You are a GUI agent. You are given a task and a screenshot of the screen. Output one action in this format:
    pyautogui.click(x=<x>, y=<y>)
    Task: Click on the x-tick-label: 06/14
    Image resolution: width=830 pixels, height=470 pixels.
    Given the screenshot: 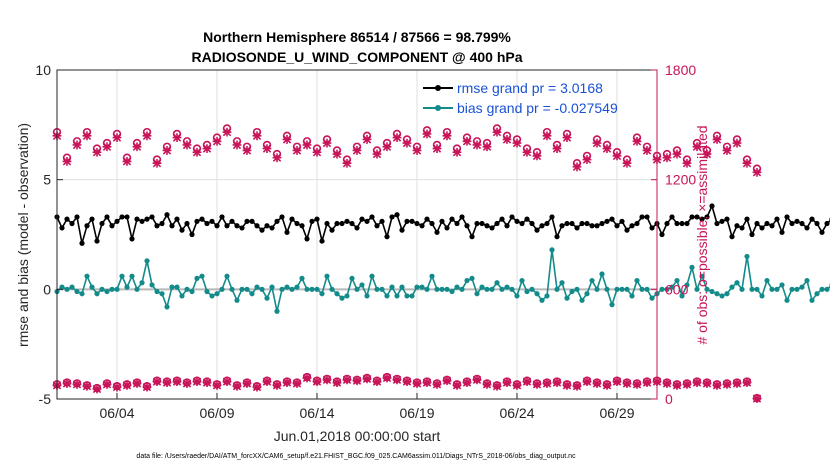 What is the action you would take?
    pyautogui.click(x=316, y=413)
    